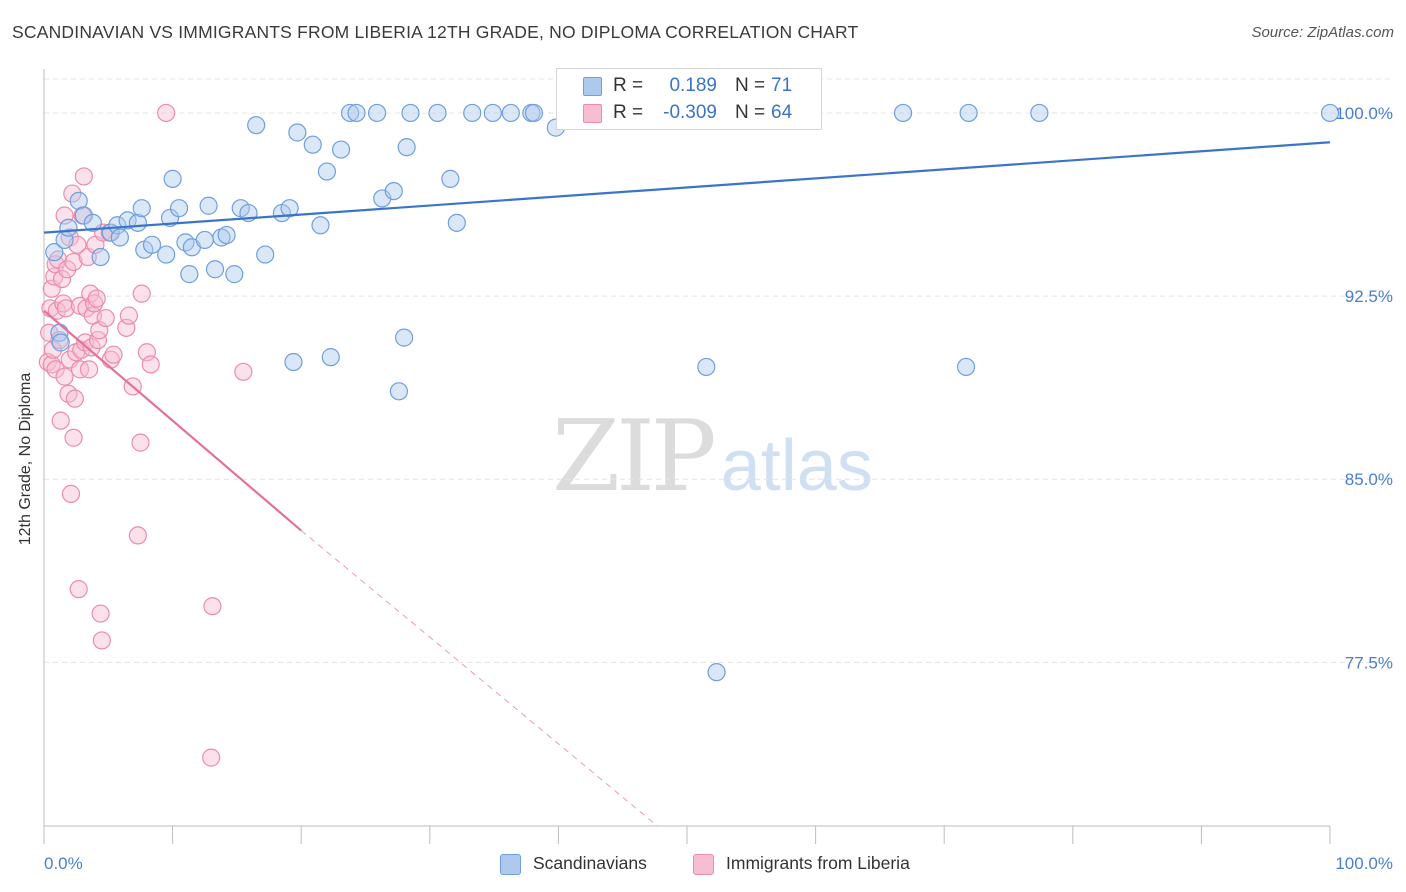  What do you see at coordinates (1364, 863) in the screenshot?
I see `x-tick-label: 100.0%` at bounding box center [1364, 863].